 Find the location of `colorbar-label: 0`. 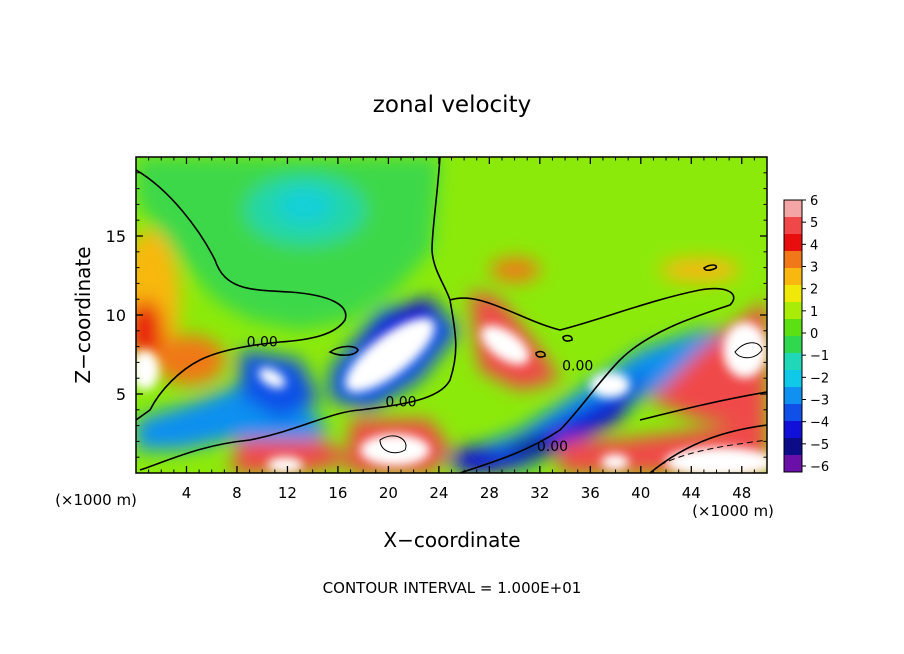

colorbar-label: 0 is located at coordinates (814, 334).